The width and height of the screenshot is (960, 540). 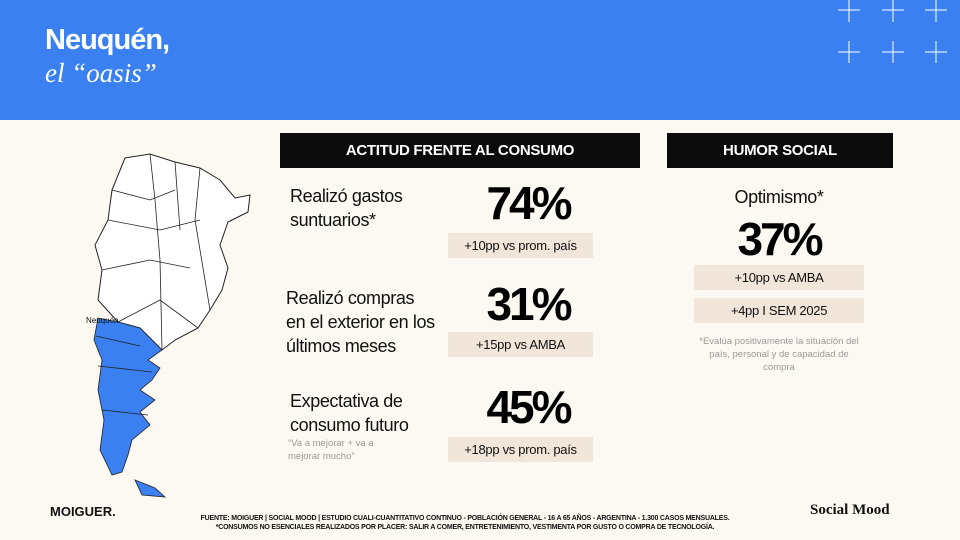 What do you see at coordinates (460, 150) in the screenshot?
I see `section-heading: ACTITUD FRENTE AL CONSUMO` at bounding box center [460, 150].